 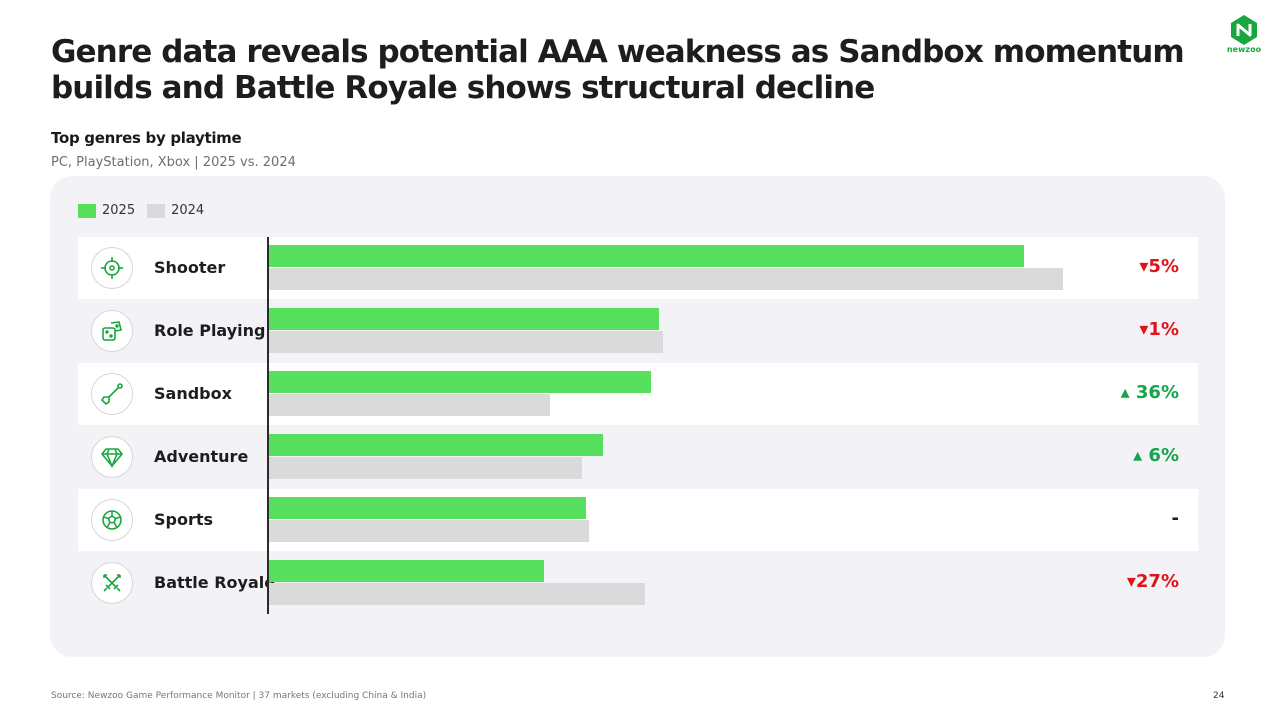 What do you see at coordinates (425, 468) in the screenshot?
I see `bar-2024-adventure` at bounding box center [425, 468].